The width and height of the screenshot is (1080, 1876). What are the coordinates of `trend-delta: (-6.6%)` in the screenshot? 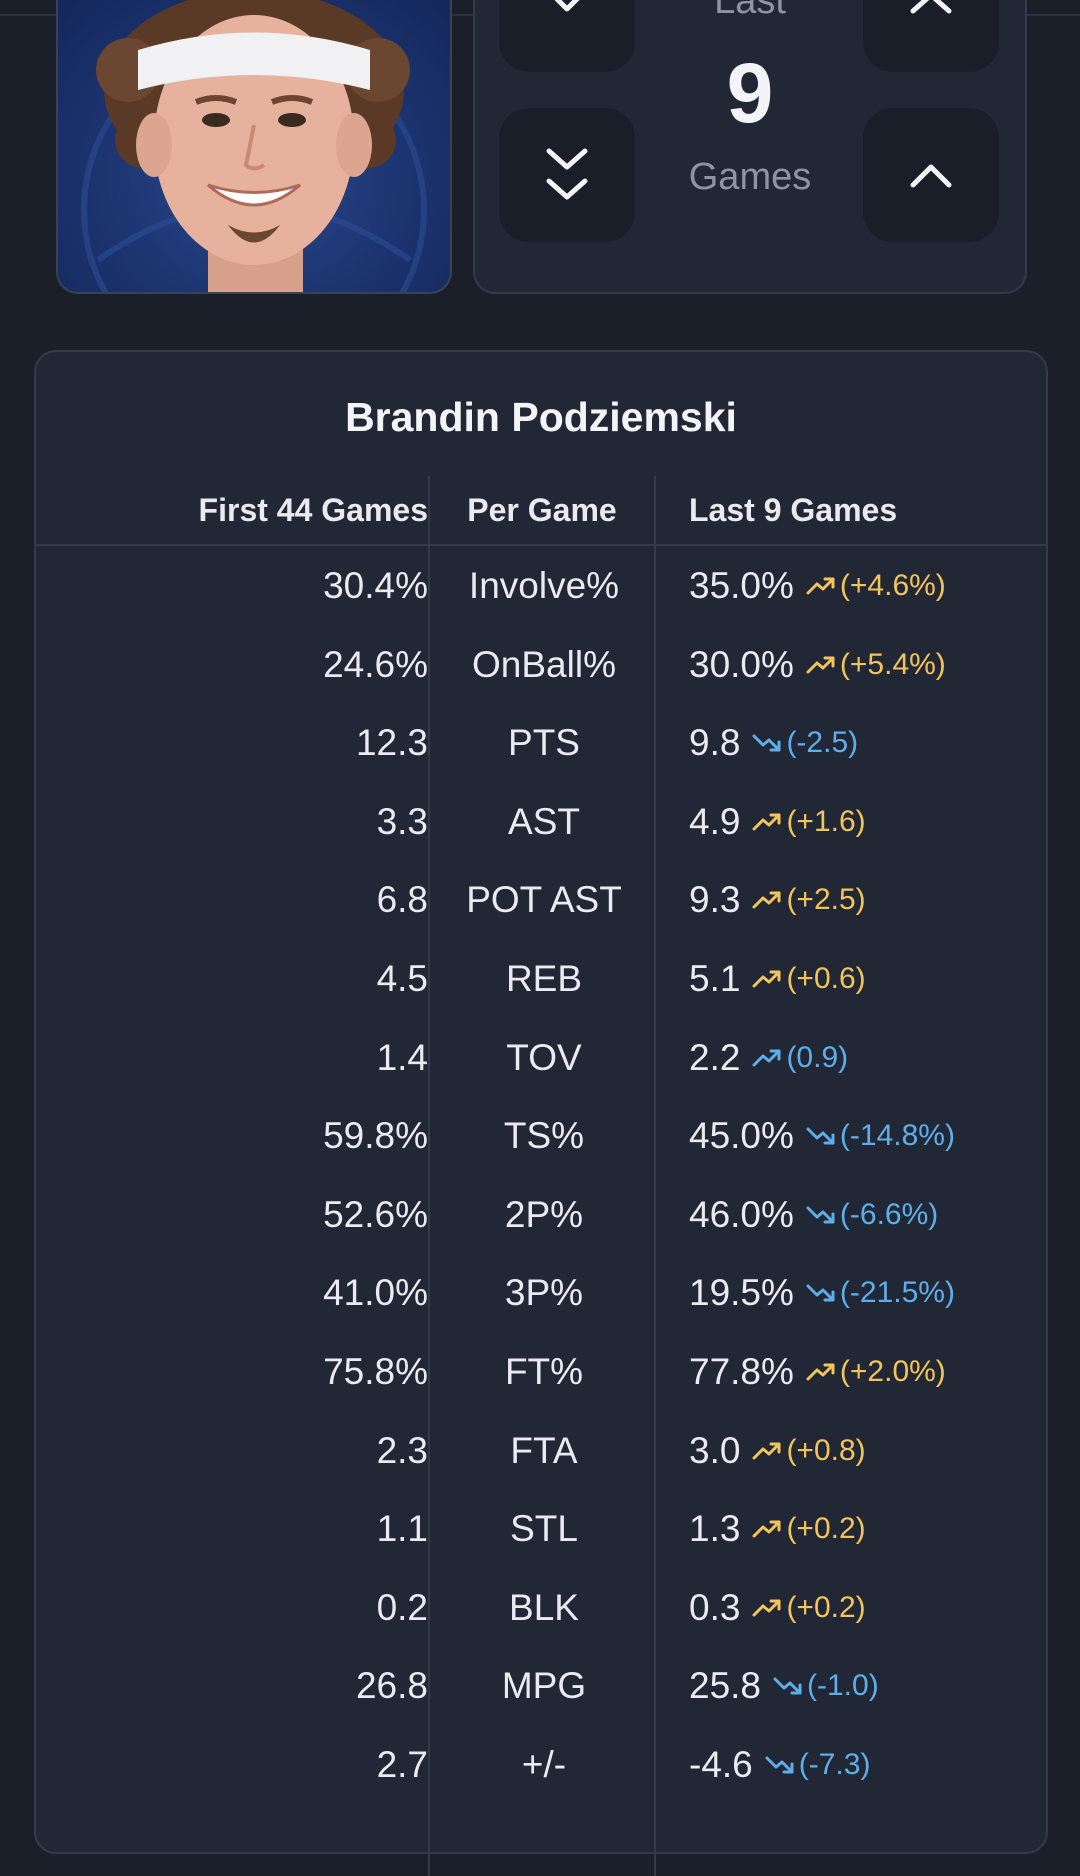 It's located at (872, 1215).